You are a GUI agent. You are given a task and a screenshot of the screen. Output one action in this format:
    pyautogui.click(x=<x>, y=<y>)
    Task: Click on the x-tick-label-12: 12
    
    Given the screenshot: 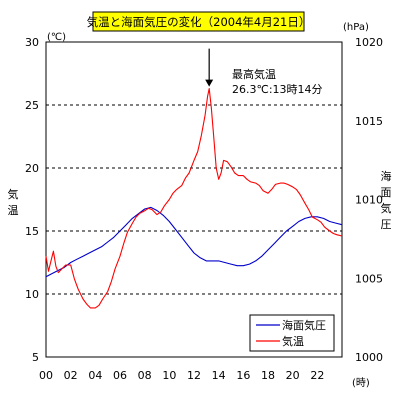 What is the action you would take?
    pyautogui.click(x=194, y=375)
    